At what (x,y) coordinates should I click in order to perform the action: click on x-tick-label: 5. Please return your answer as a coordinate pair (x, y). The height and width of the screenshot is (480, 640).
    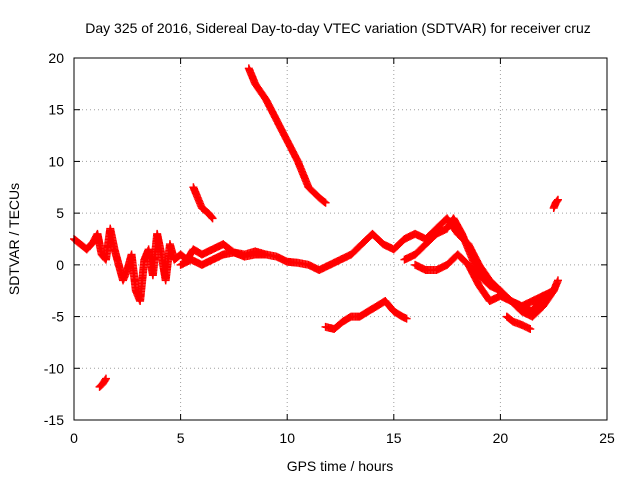
    Looking at the image, I should click on (181, 438).